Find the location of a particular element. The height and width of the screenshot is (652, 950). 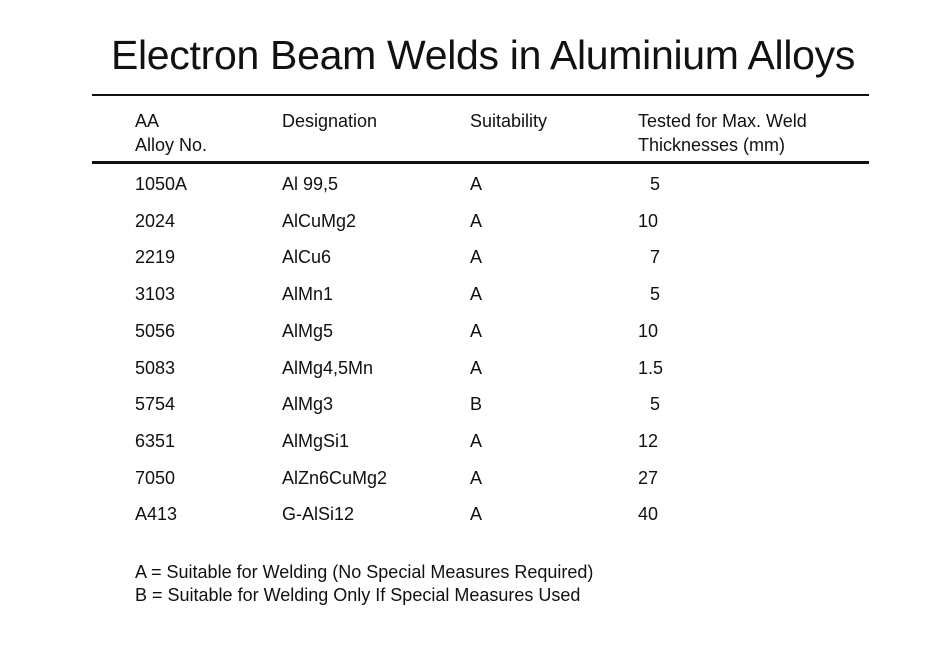

header-line: AA is located at coordinates (147, 121).